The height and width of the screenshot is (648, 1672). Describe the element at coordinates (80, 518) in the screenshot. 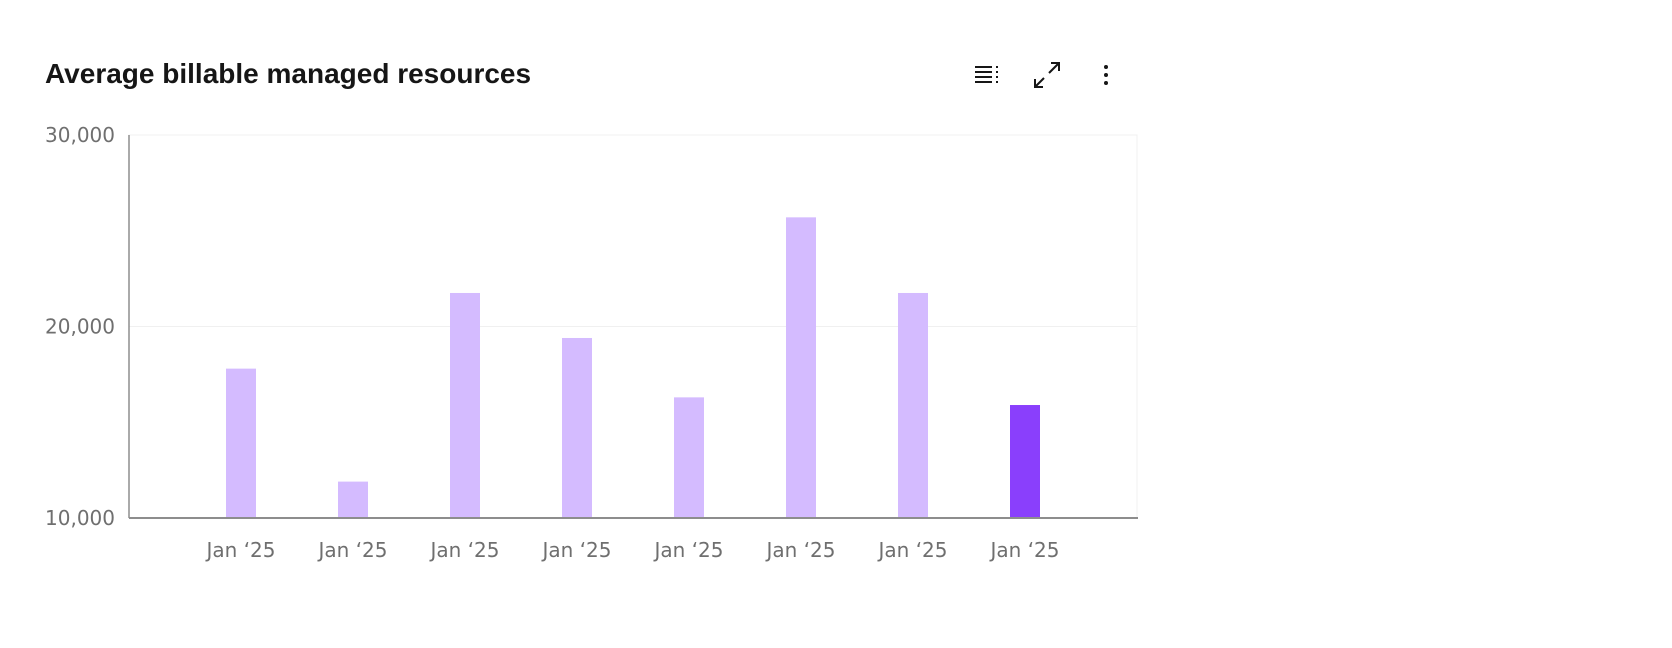

I see `y-tick-label: 10,000` at that location.